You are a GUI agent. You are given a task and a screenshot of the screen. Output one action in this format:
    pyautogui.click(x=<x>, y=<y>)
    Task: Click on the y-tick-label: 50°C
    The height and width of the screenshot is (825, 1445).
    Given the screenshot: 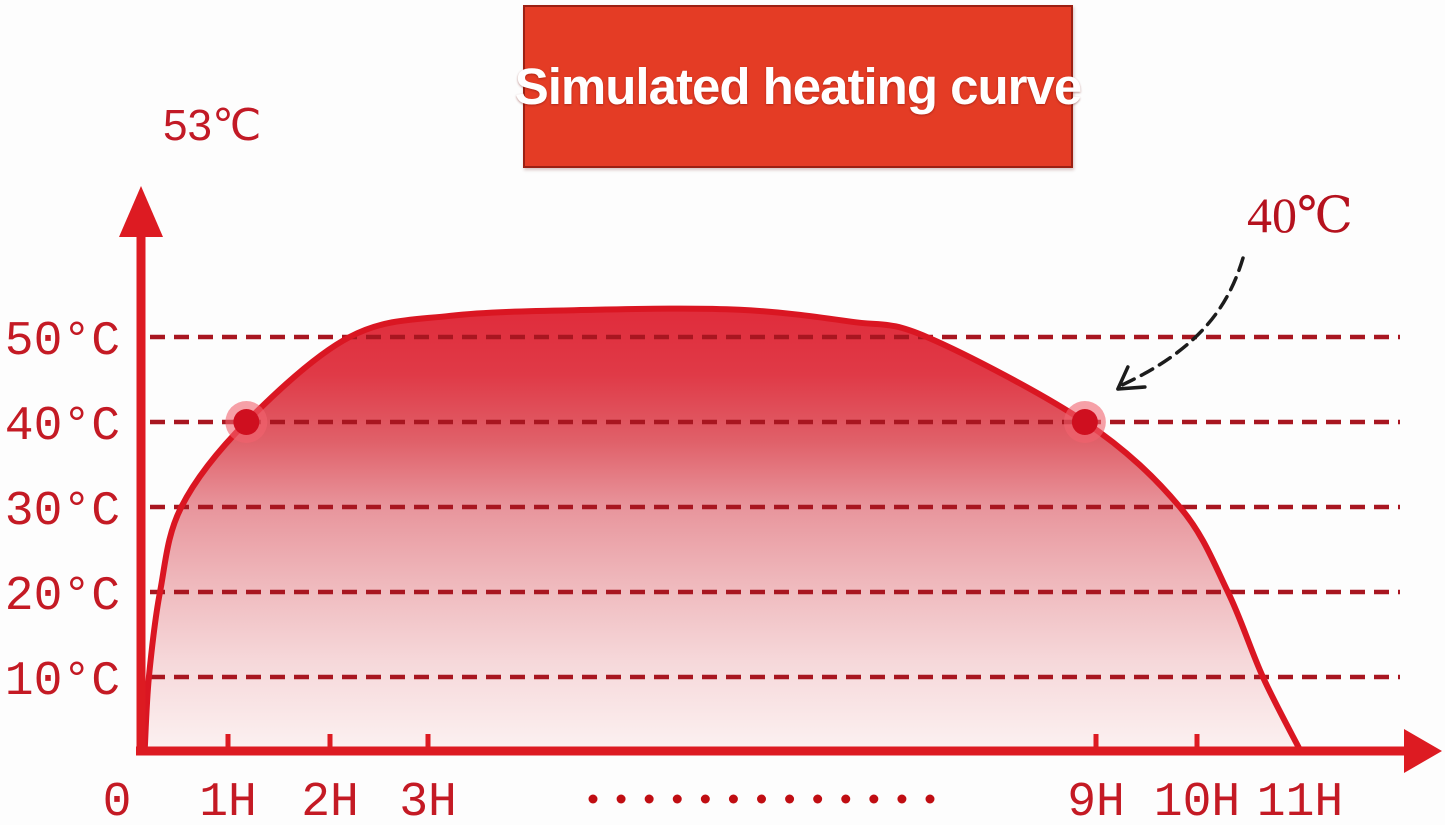 What is the action you would take?
    pyautogui.click(x=62, y=342)
    